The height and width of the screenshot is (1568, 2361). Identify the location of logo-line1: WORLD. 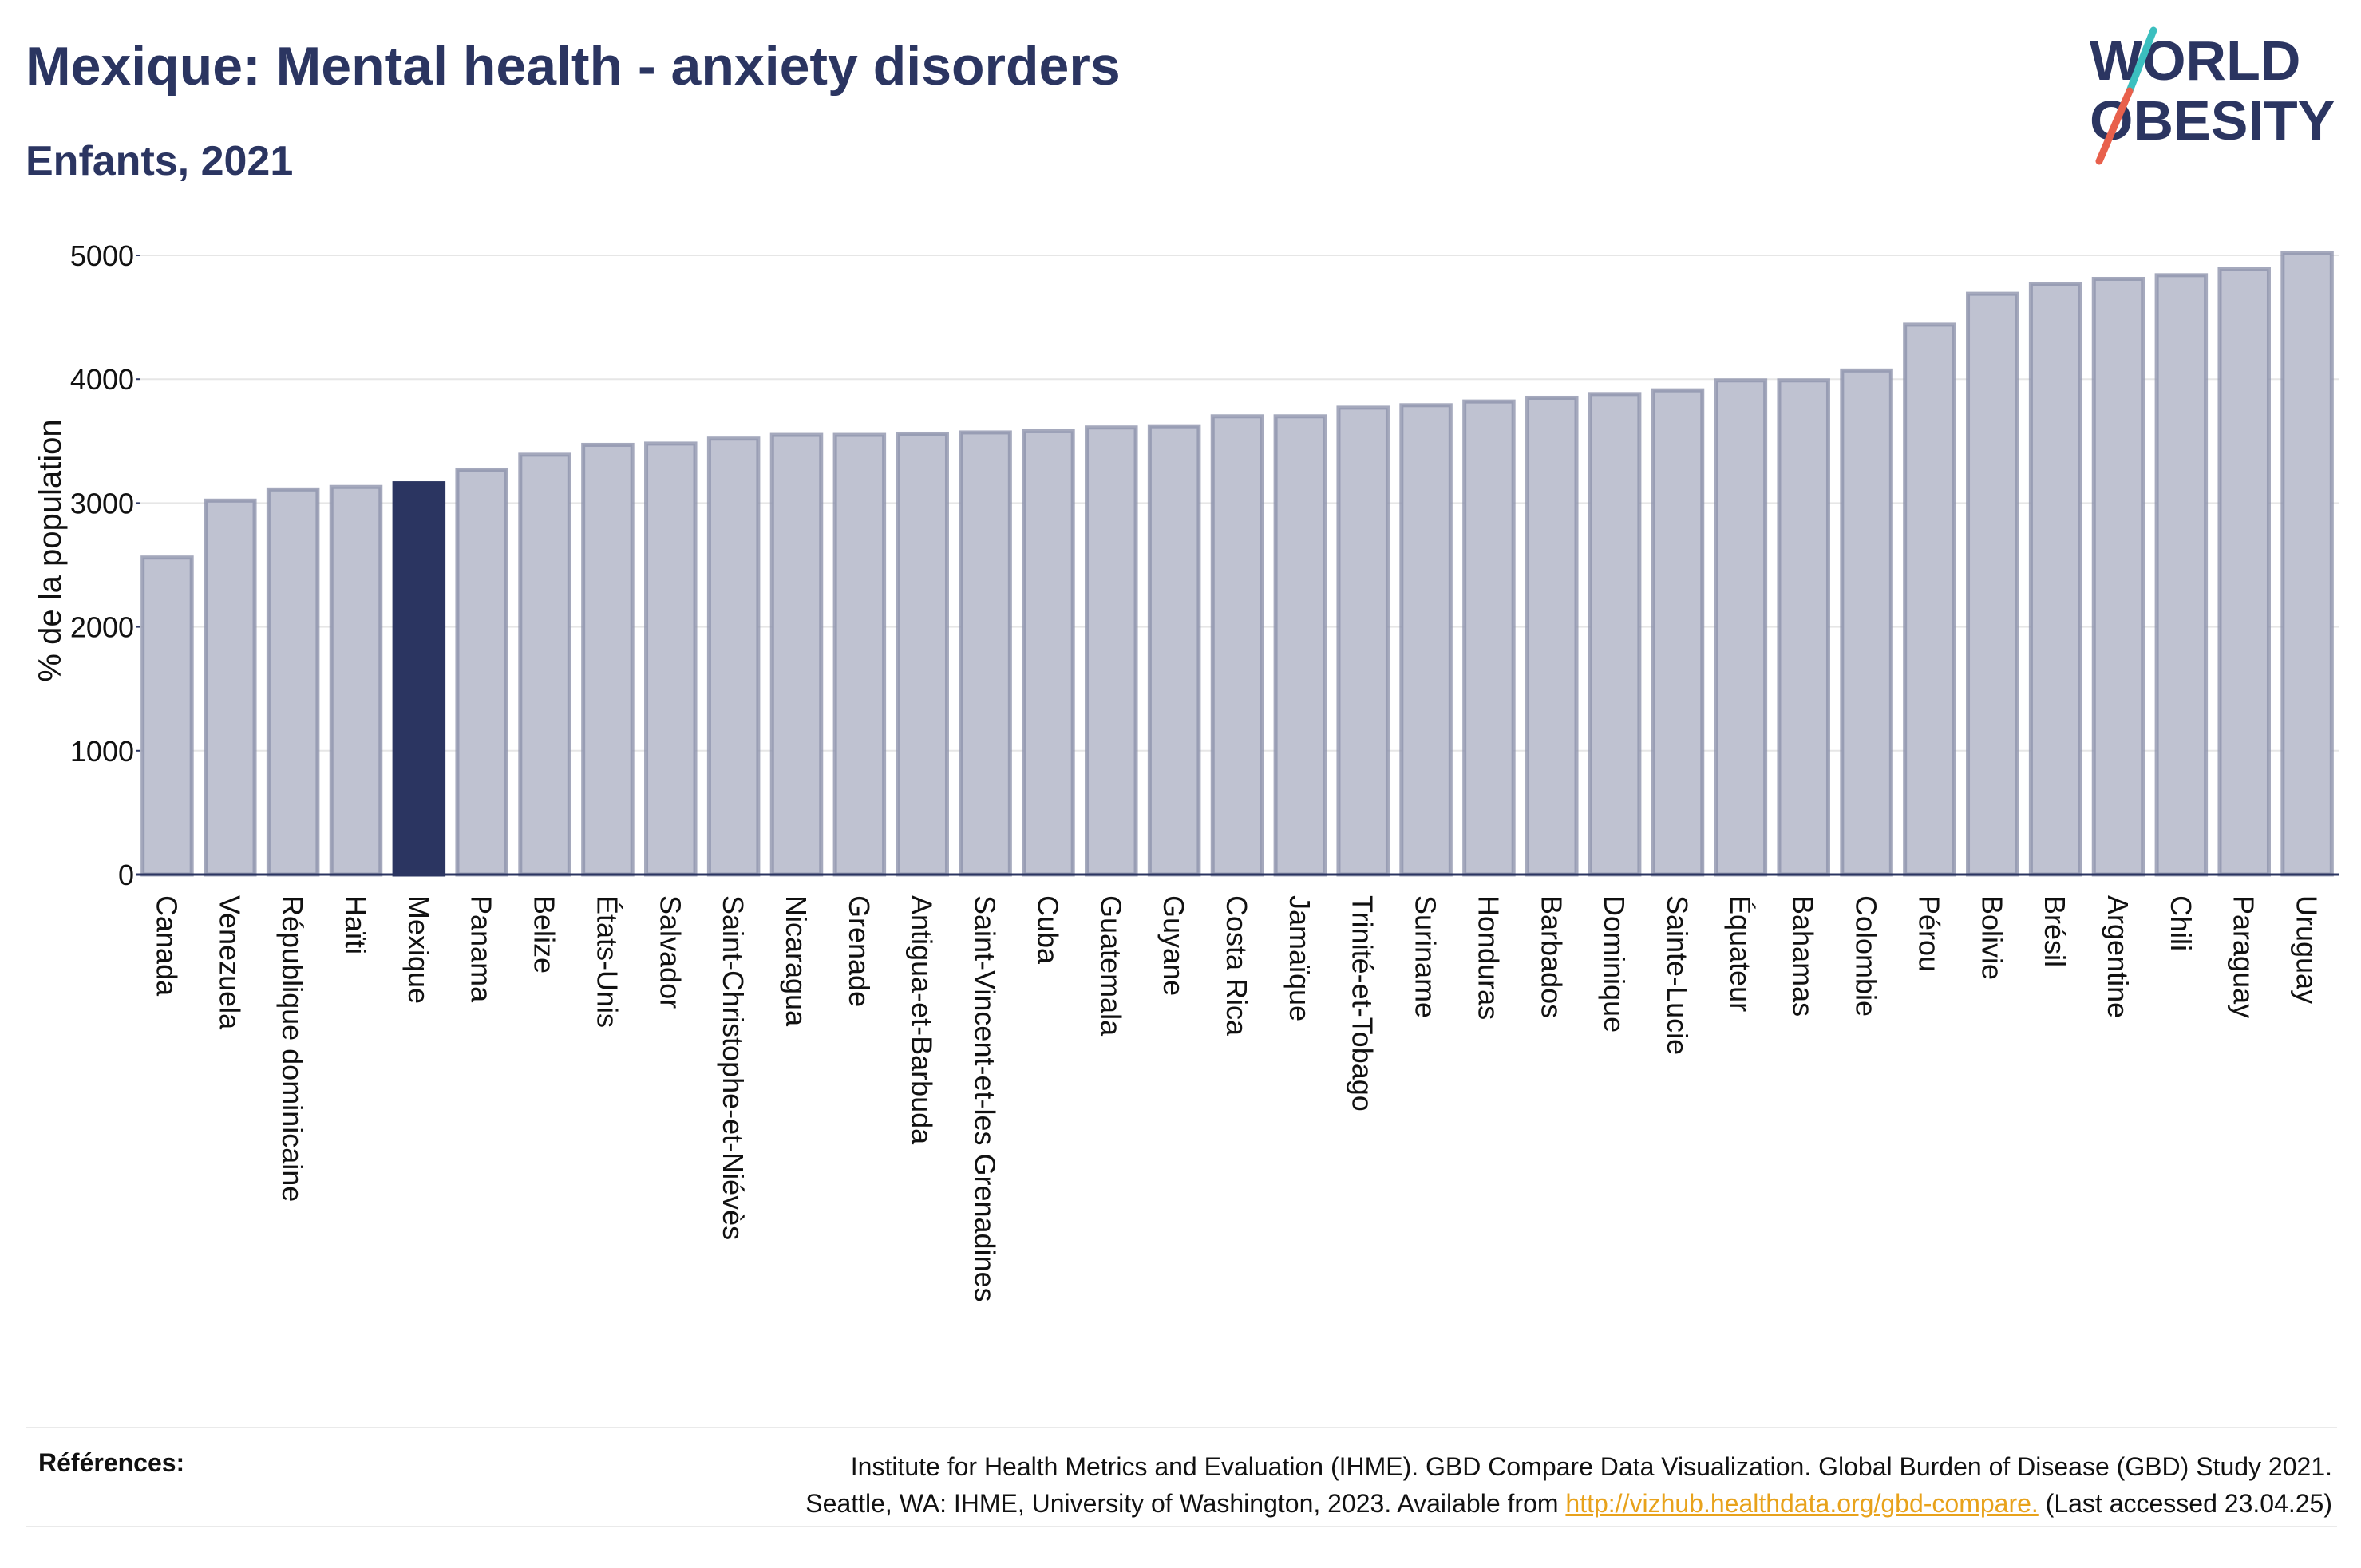
(2195, 61).